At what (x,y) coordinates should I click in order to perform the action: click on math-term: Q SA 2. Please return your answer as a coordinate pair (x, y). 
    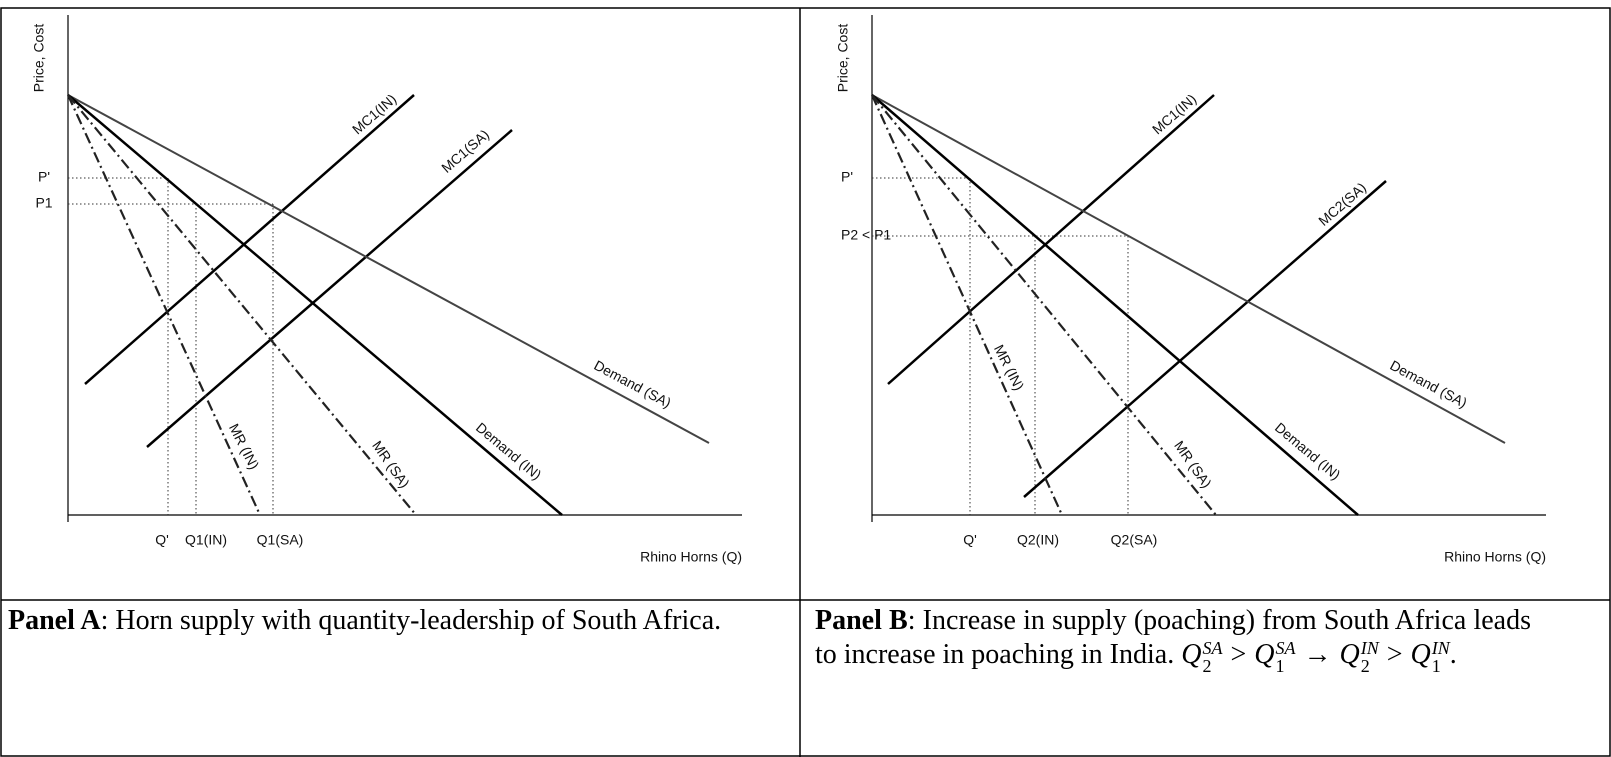
    Looking at the image, I should click on (1201, 657).